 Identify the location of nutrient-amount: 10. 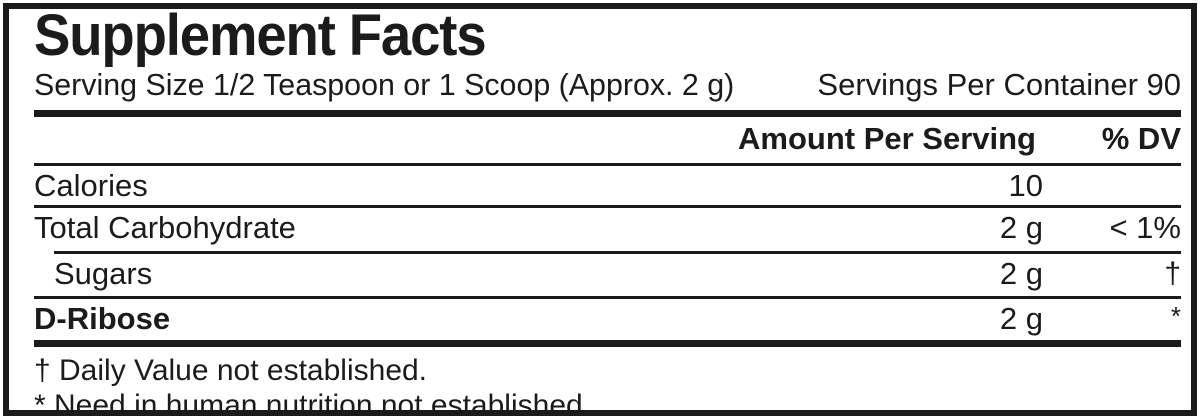
(1025, 185).